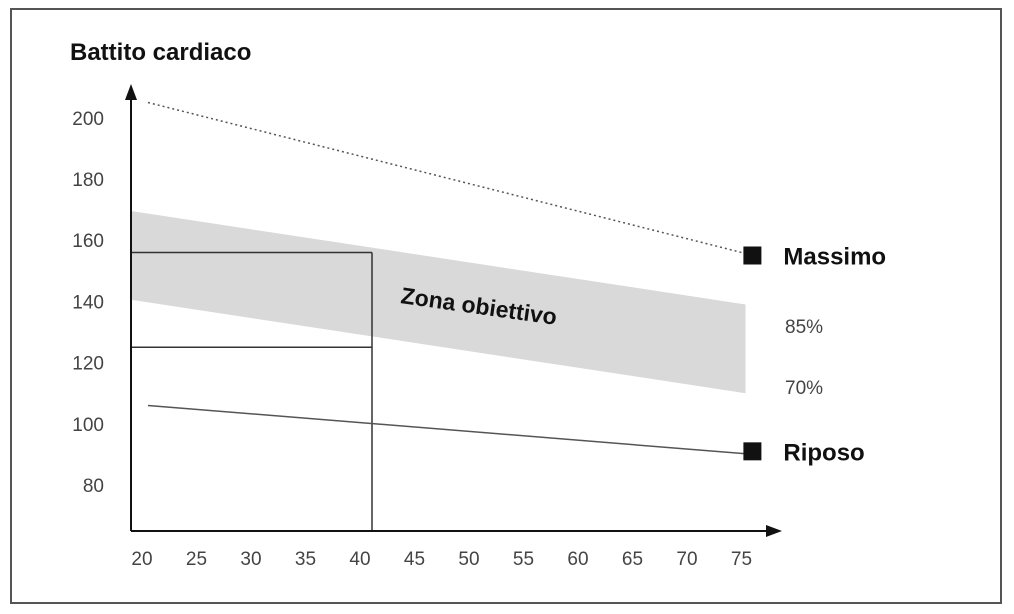  I want to click on y-tick-label: 120, so click(88, 364).